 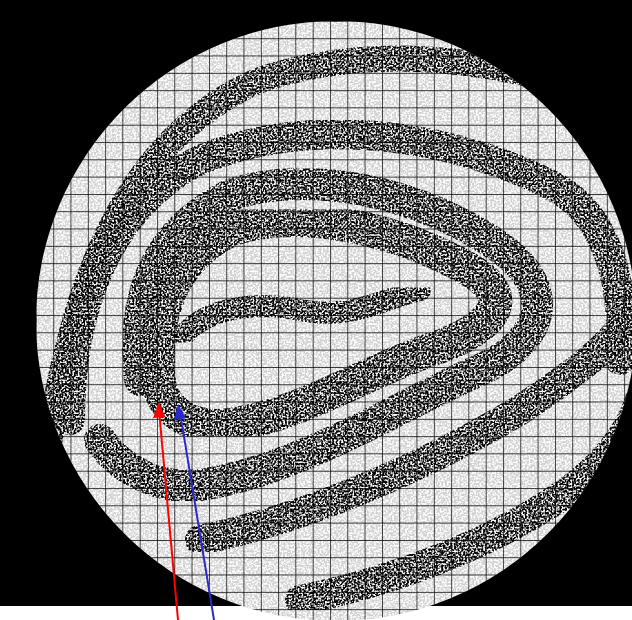 What do you see at coordinates (197, 515) in the screenshot?
I see `blue-arrow-shaft` at bounding box center [197, 515].